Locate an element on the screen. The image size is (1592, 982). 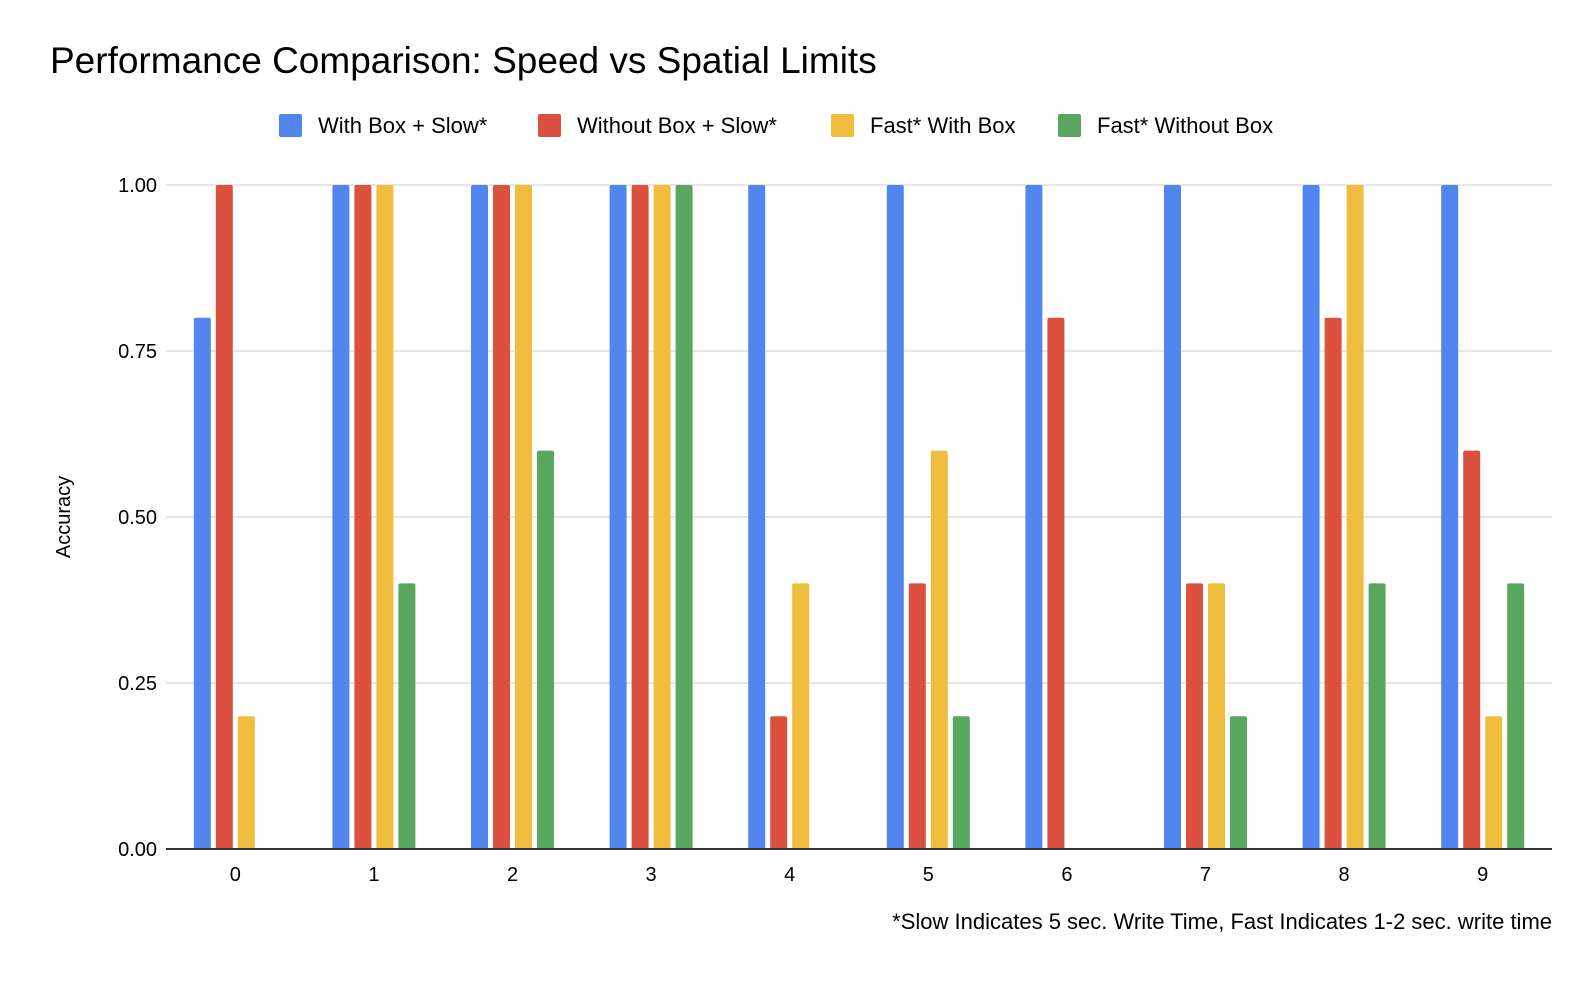
y-tick-label: 0.25 is located at coordinates (137, 684).